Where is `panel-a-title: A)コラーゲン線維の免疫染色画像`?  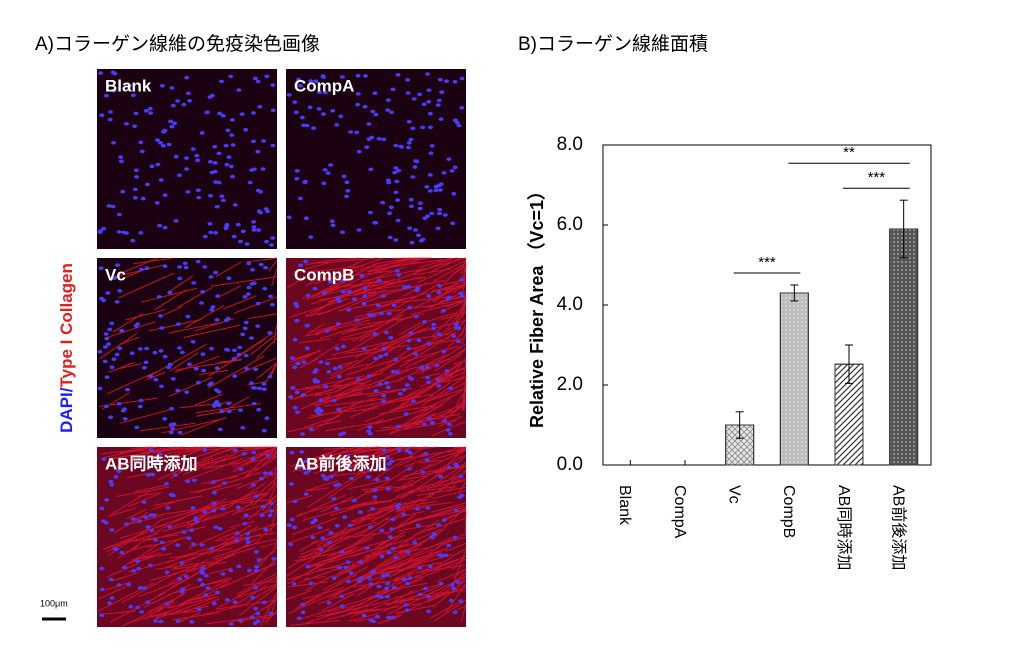 panel-a-title: A)コラーゲン線維の免疫染色画像 is located at coordinates (177, 44).